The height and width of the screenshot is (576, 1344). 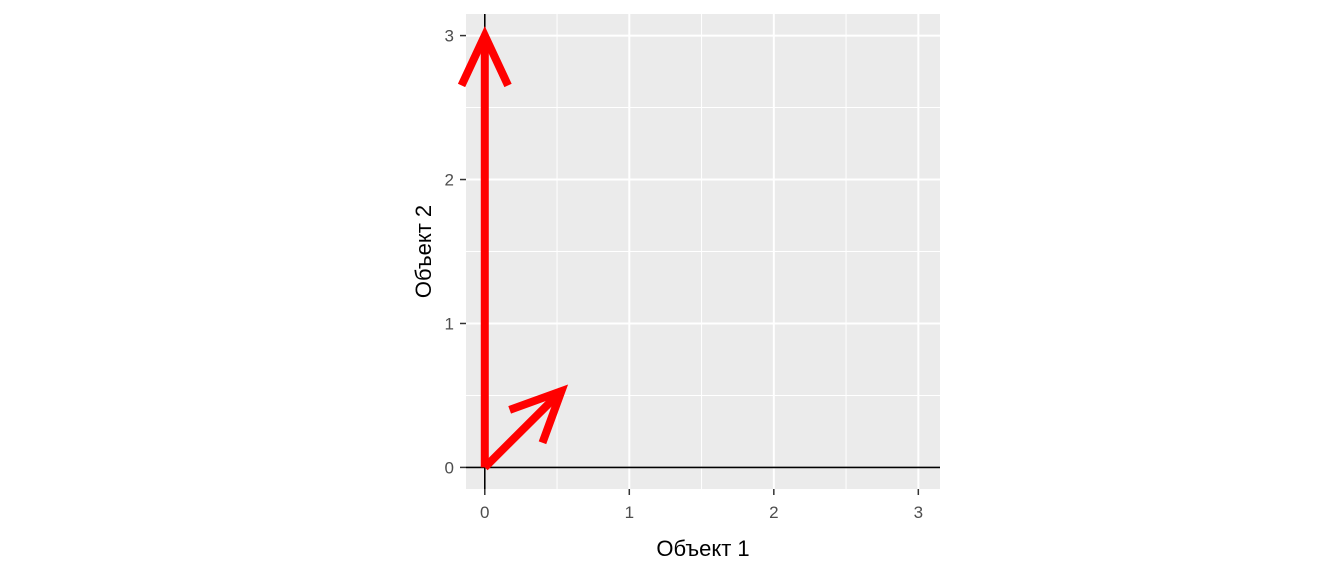 I want to click on y-axis-ticks: 0 1 2 3, so click(x=455, y=252).